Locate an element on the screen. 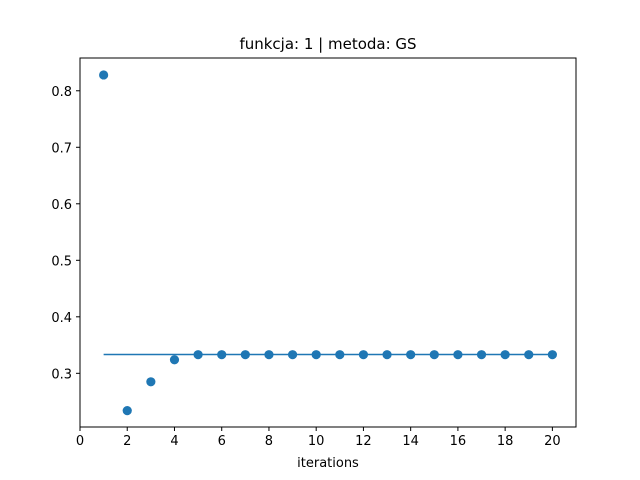  y-tick-label: 0.4 is located at coordinates (61, 318).